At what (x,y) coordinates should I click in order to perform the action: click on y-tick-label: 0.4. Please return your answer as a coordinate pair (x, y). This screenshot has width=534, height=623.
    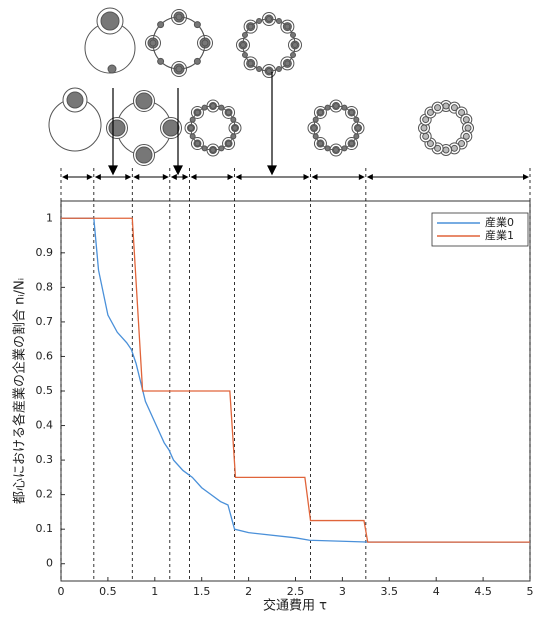
    Looking at the image, I should click on (45, 425).